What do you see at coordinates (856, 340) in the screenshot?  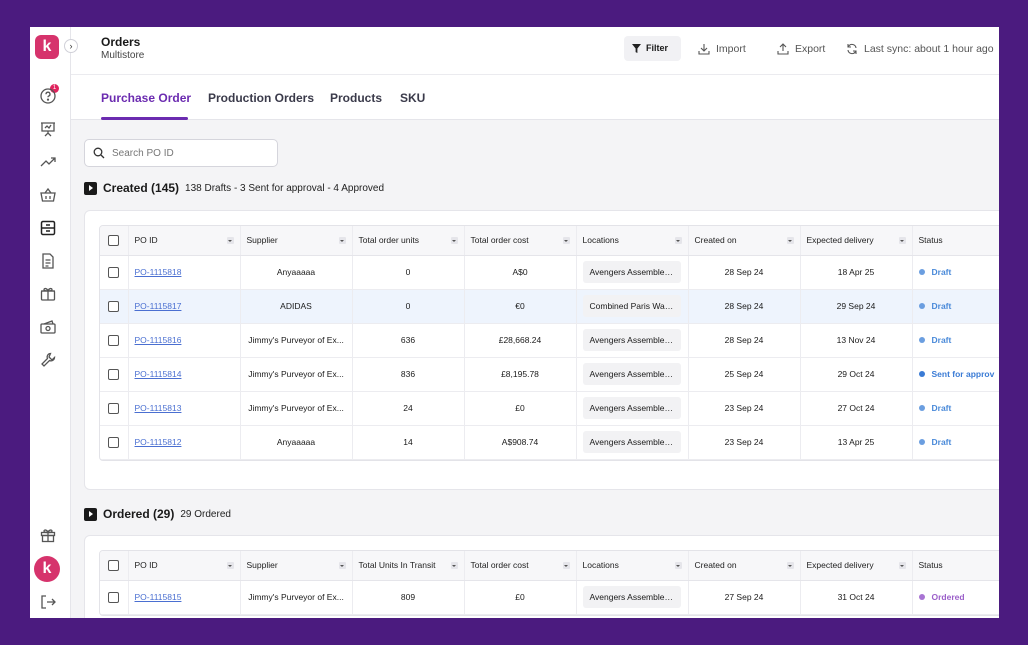 I see `expected-delivery-cell: 13 Nov 24` at bounding box center [856, 340].